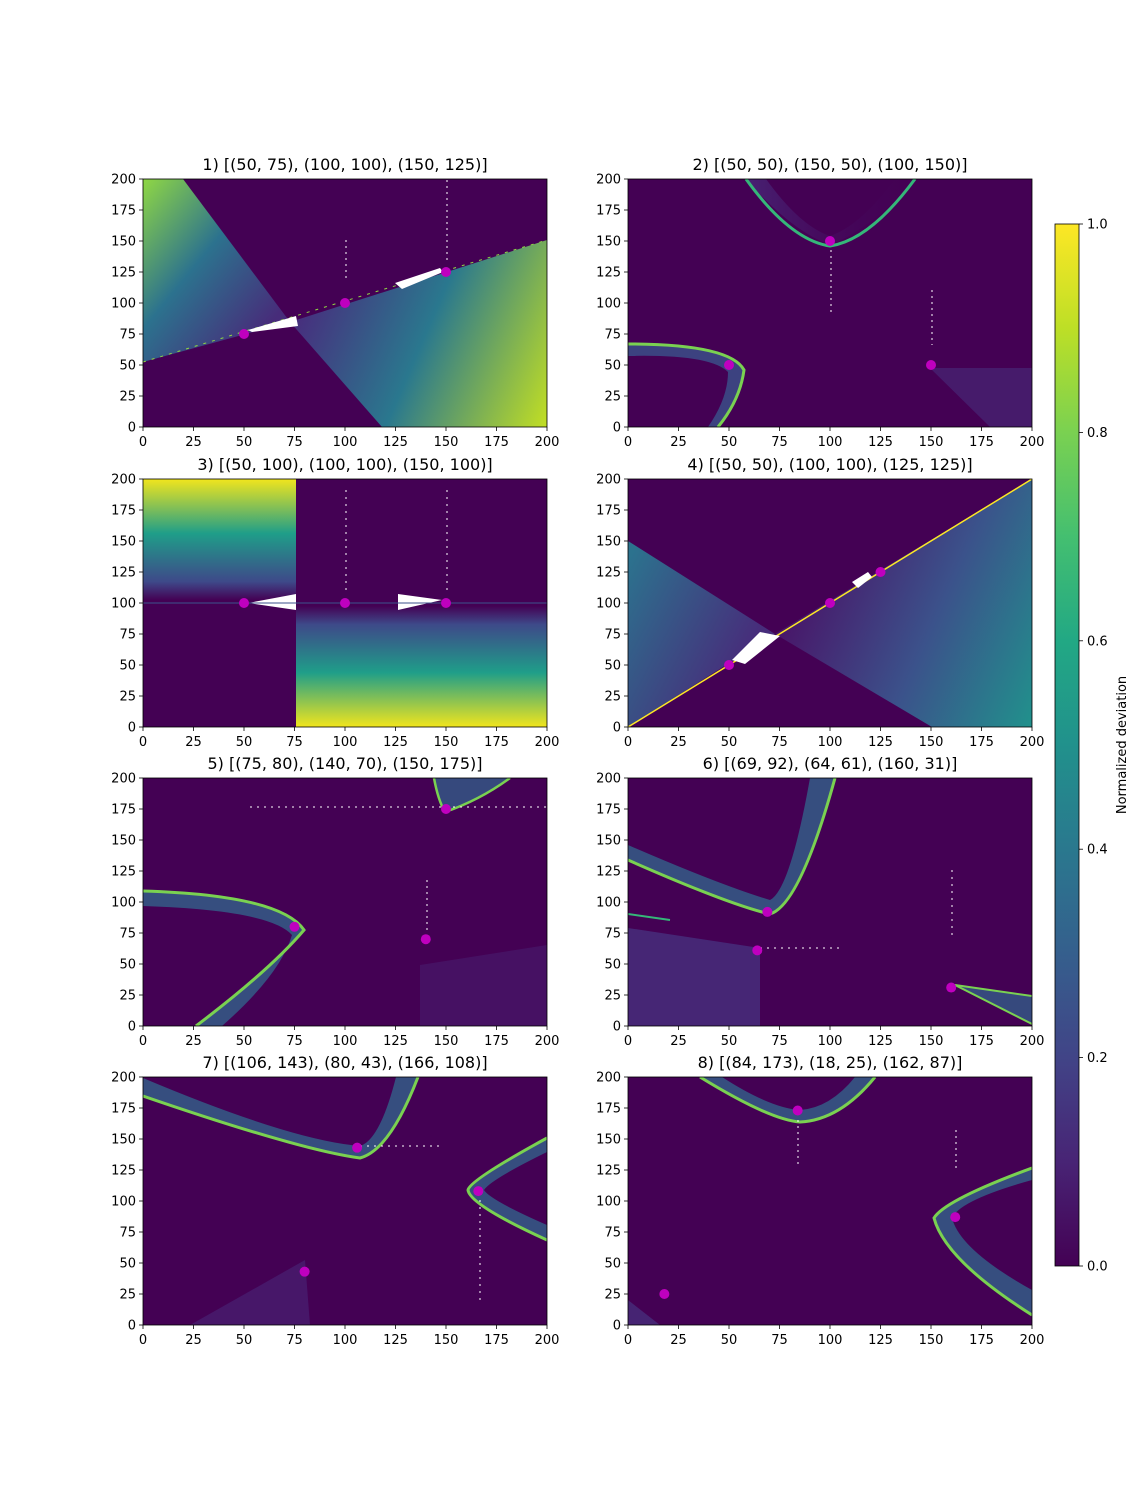 The width and height of the screenshot is (1147, 1489). Describe the element at coordinates (612, 903) in the screenshot. I see `y-ticks-6: 0 25 50 75 100 125 150 175 200` at that location.